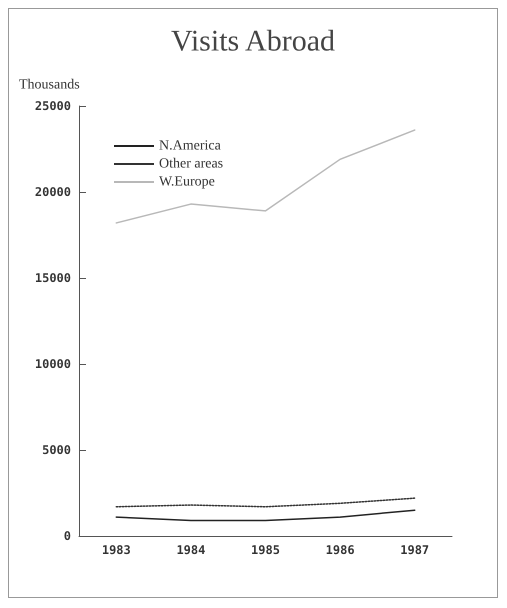 Image resolution: width=507 pixels, height=608 pixels. I want to click on legend-label: N.America, so click(190, 146).